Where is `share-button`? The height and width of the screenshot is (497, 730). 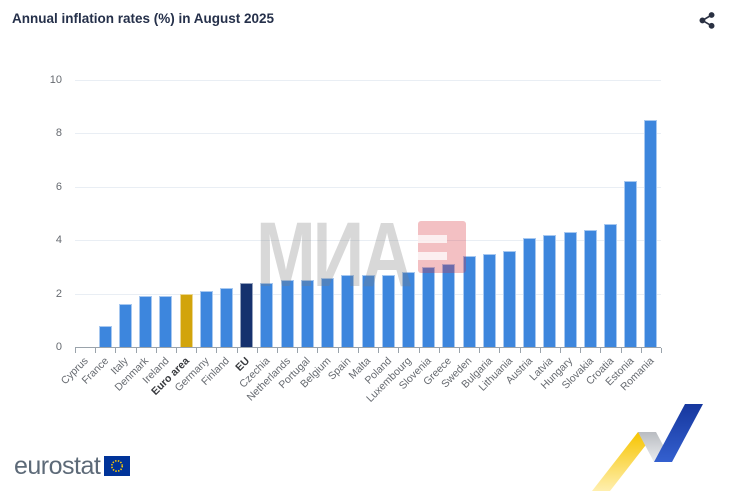 share-button is located at coordinates (707, 21).